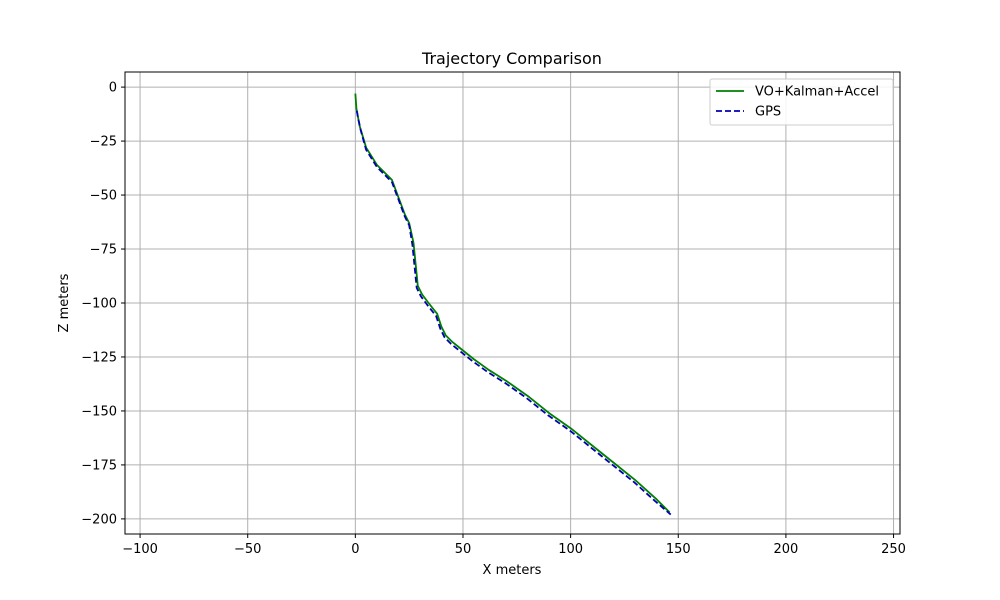  Describe the element at coordinates (785, 549) in the screenshot. I see `x-tick-label: 200` at that location.